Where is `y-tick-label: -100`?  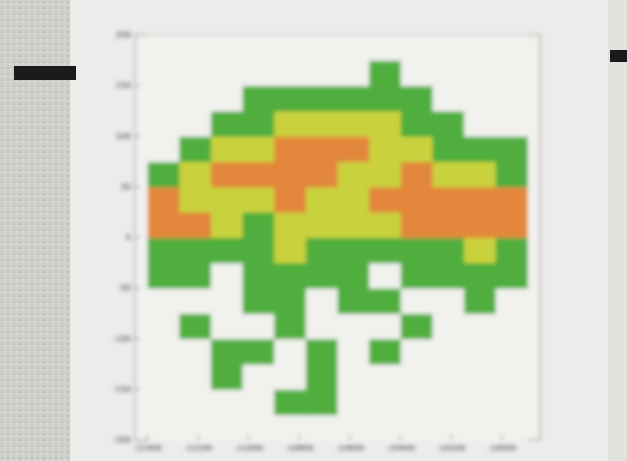
y-tick-label: -100 is located at coordinates (122, 338).